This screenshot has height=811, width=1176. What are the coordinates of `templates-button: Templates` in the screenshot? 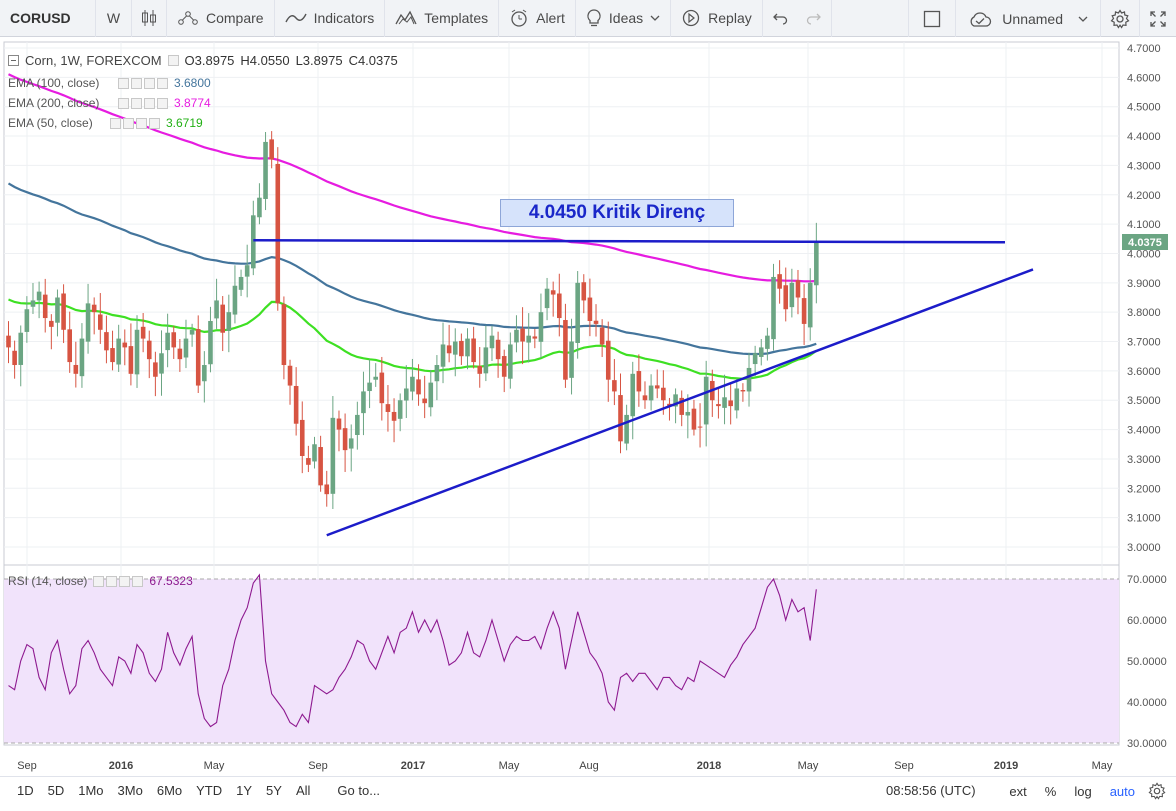 It's located at (442, 18).